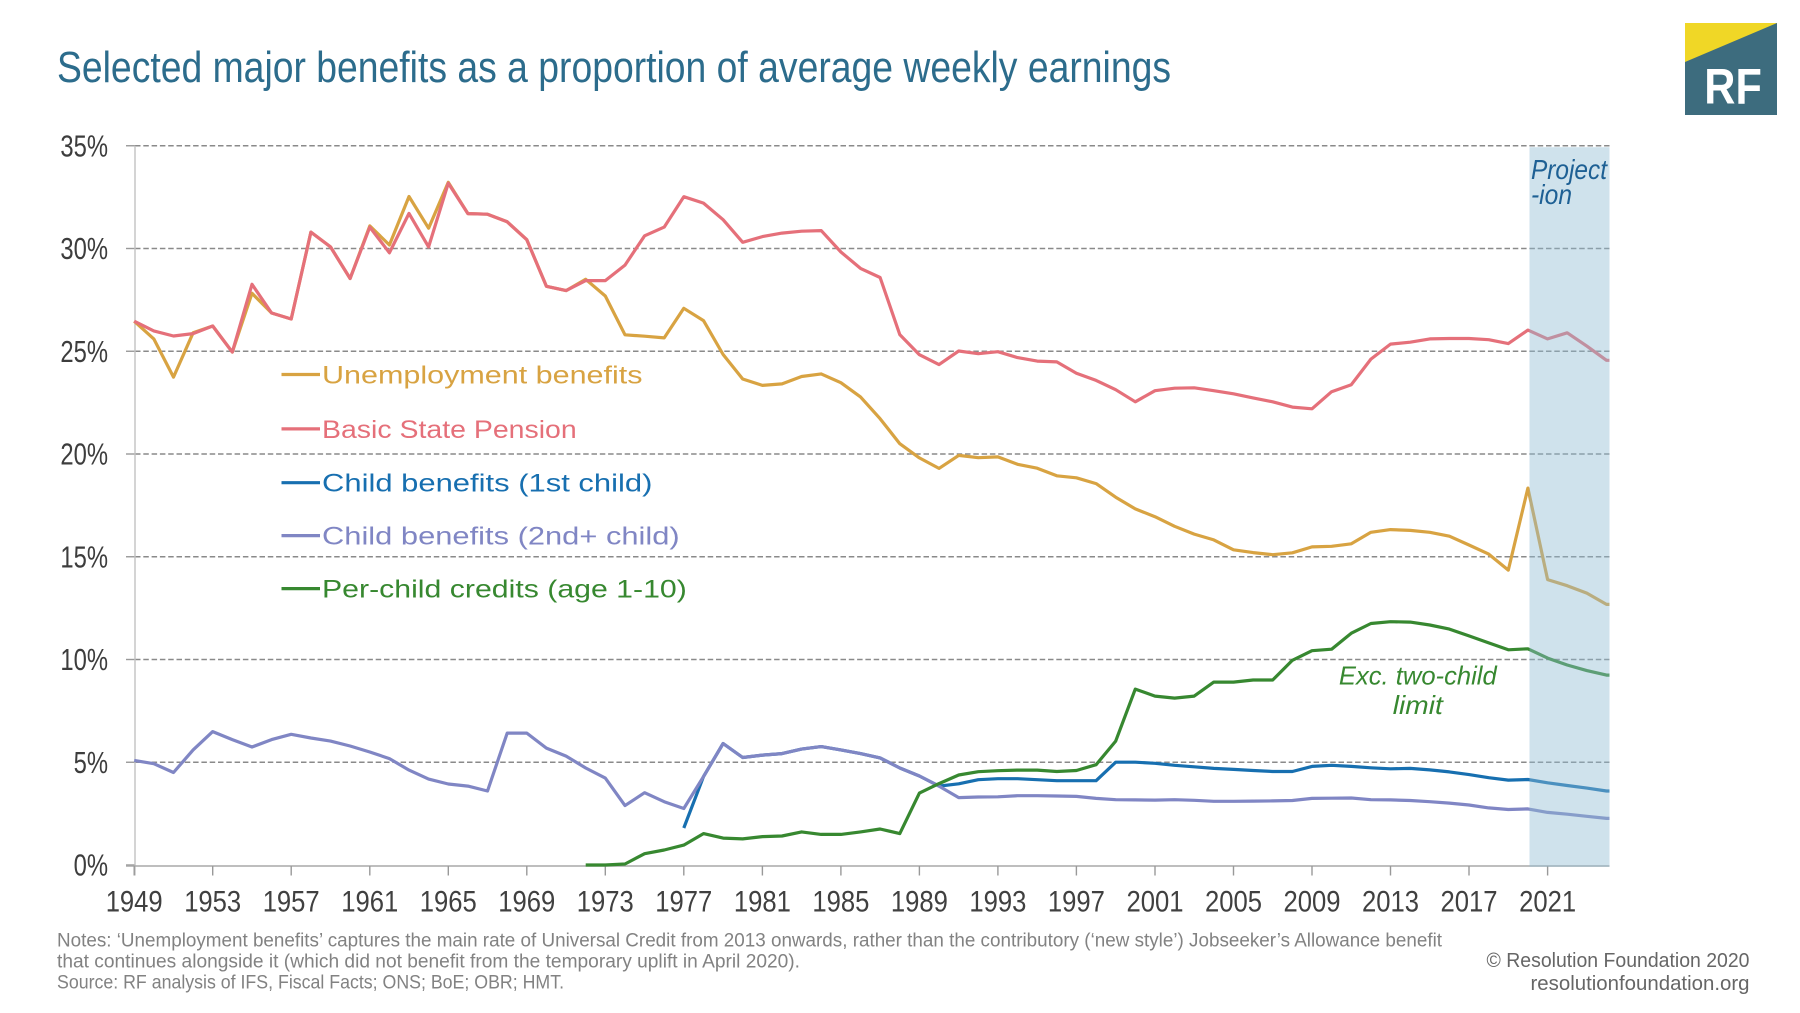  Describe the element at coordinates (84, 659) in the screenshot. I see `svg-text: 10%` at that location.